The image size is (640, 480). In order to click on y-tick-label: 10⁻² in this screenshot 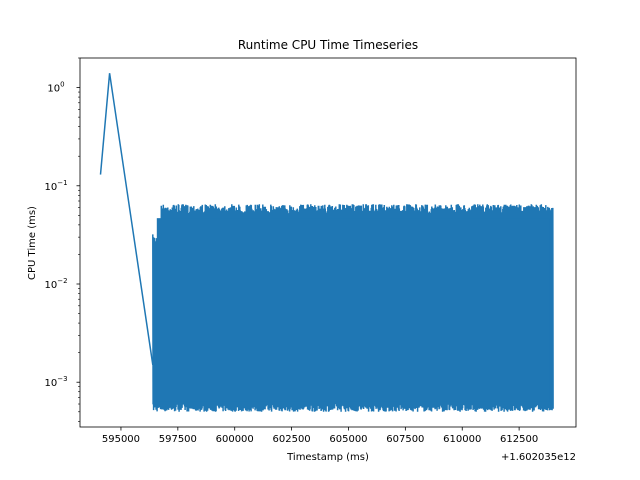, I will do `click(55, 284)`.